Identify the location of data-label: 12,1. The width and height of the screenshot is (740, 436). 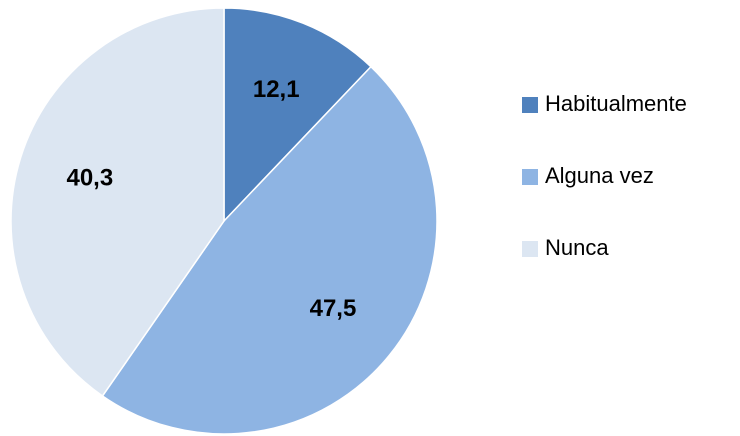
(276, 89).